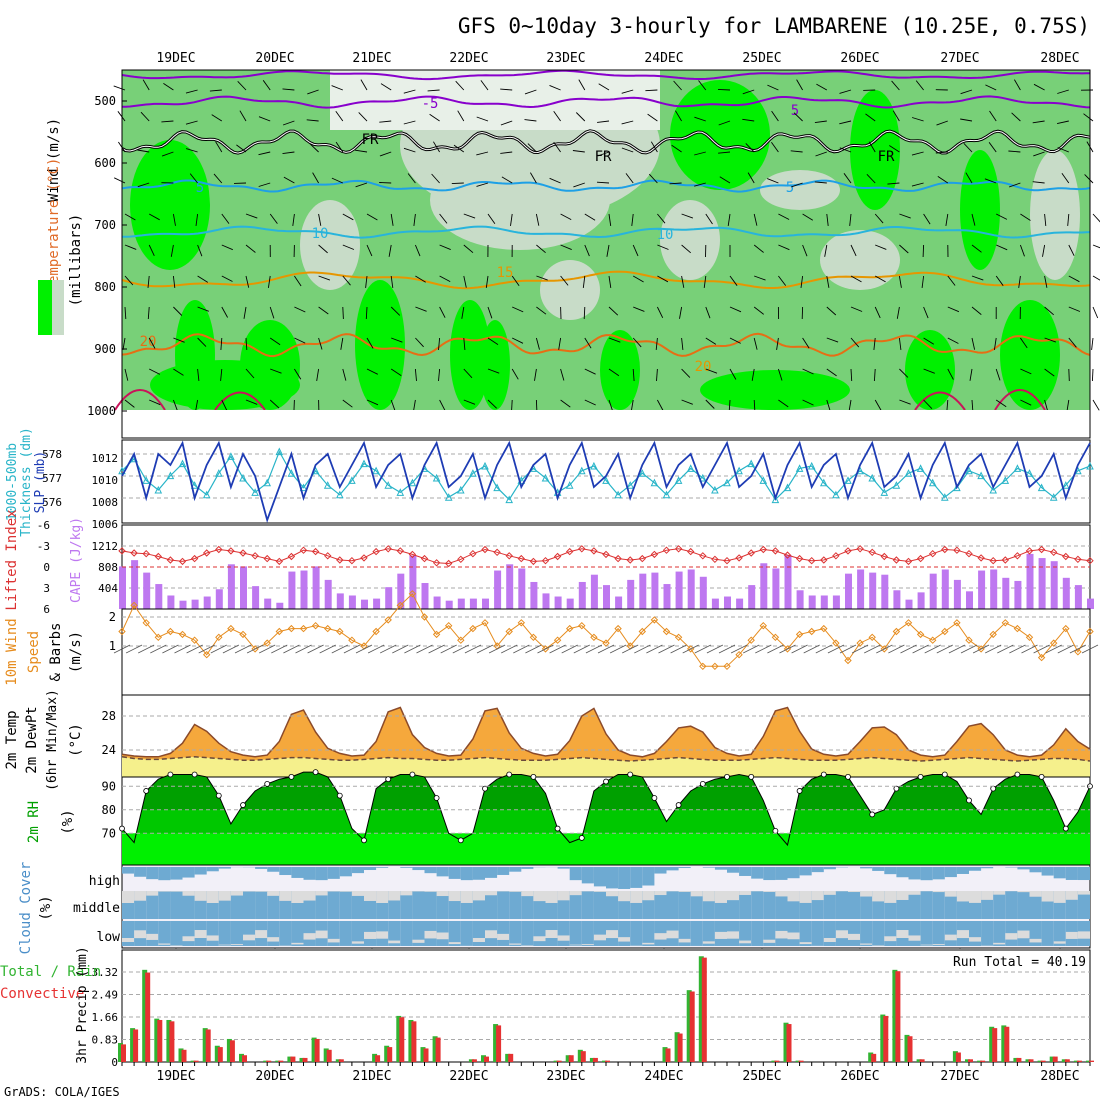 The image size is (1100, 1100). I want to click on temp-line, so click(606, 732).